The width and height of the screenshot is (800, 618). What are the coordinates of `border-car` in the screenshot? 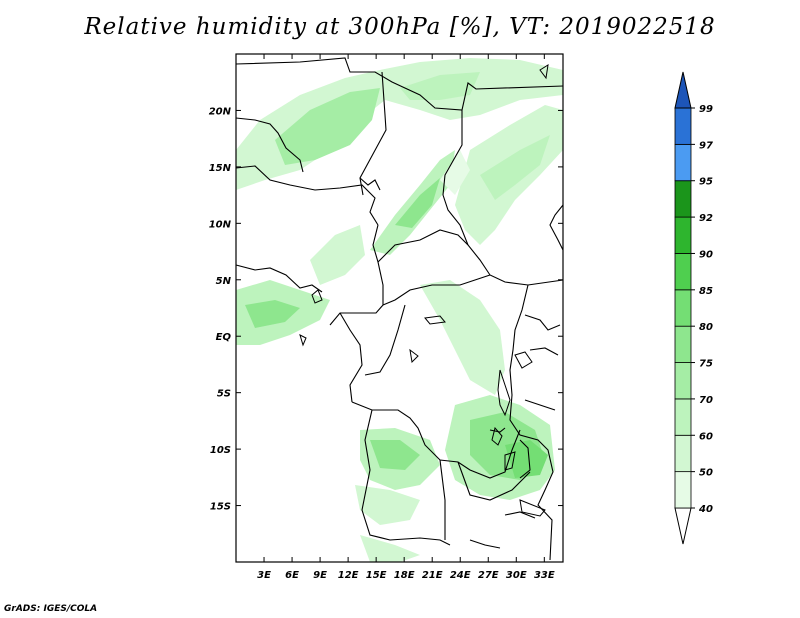 It's located at (423, 246).